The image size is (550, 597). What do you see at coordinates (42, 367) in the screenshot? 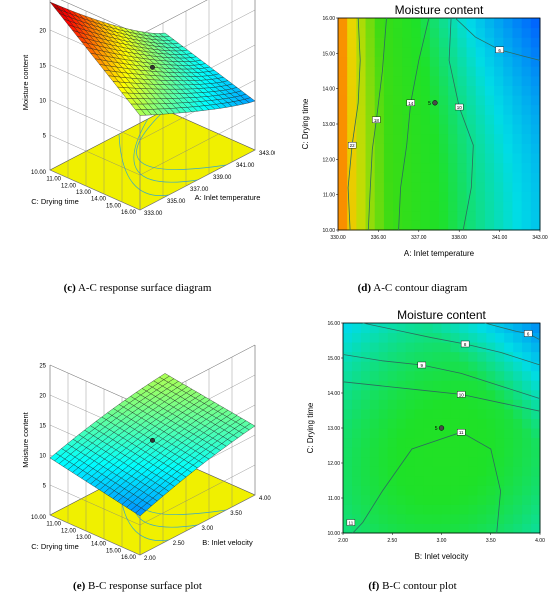
I see `z-tick-label: 25` at bounding box center [42, 367].